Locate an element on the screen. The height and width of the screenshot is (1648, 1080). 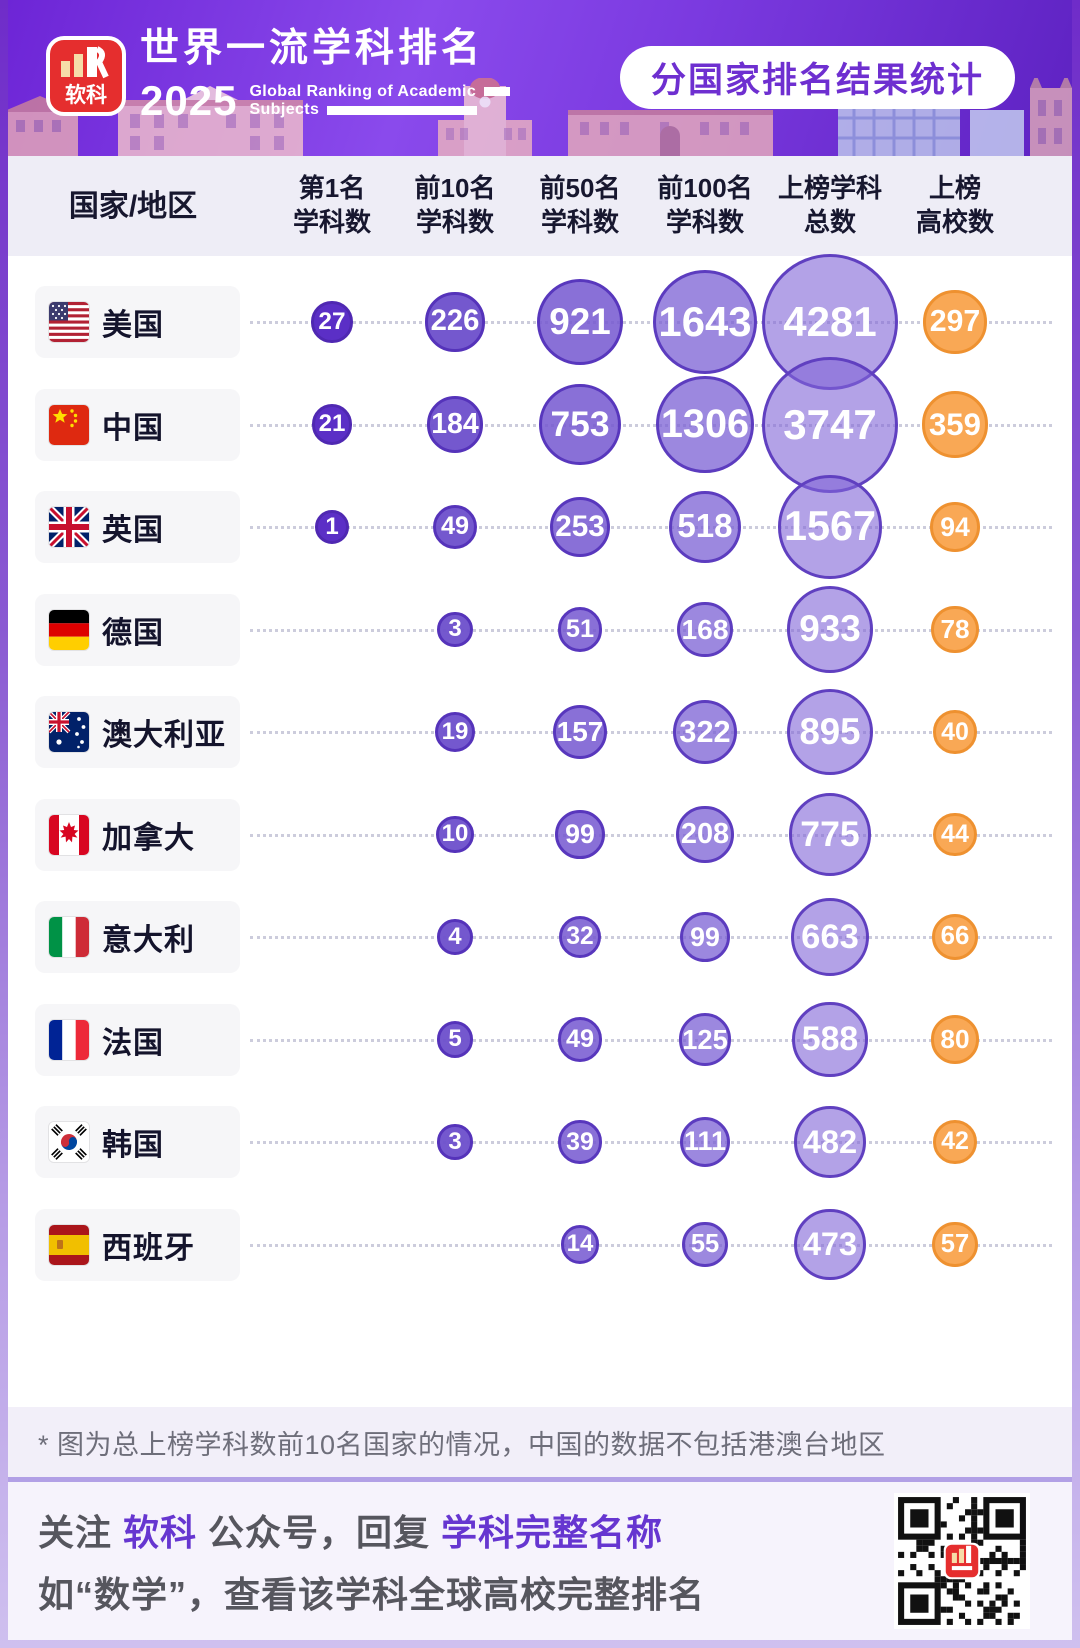
country-chip: 意大利 is located at coordinates (137, 937).